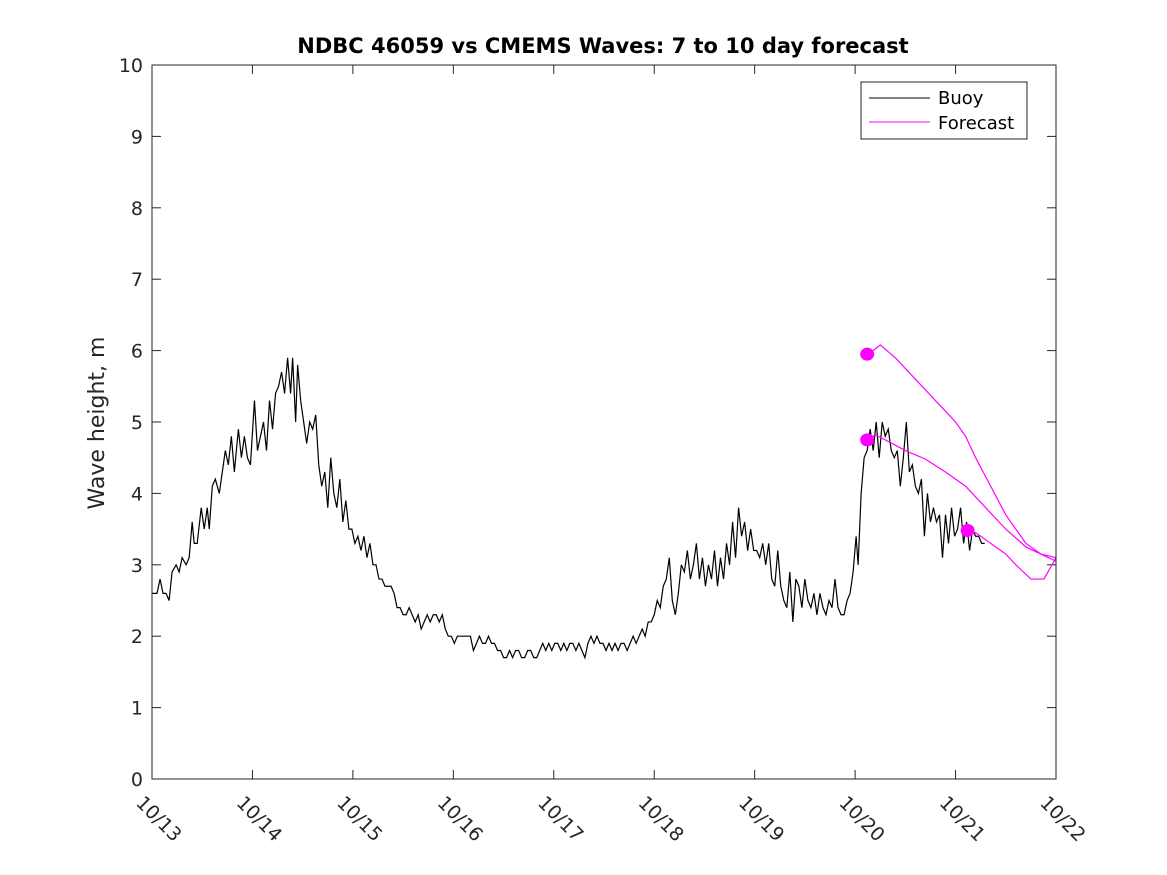 The width and height of the screenshot is (1167, 875). What do you see at coordinates (137, 137) in the screenshot?
I see `y-tick-label: 9` at bounding box center [137, 137].